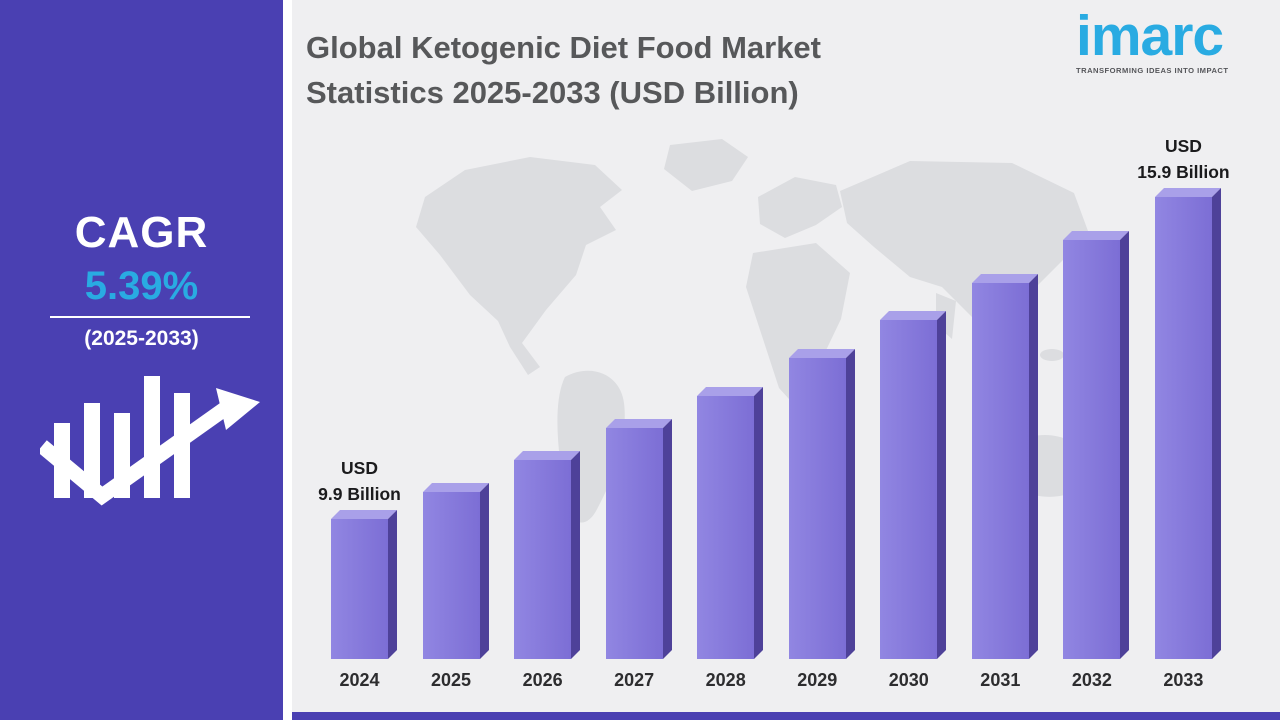 The height and width of the screenshot is (720, 1280). What do you see at coordinates (1183, 680) in the screenshot?
I see `x-tick-label: 2033` at bounding box center [1183, 680].